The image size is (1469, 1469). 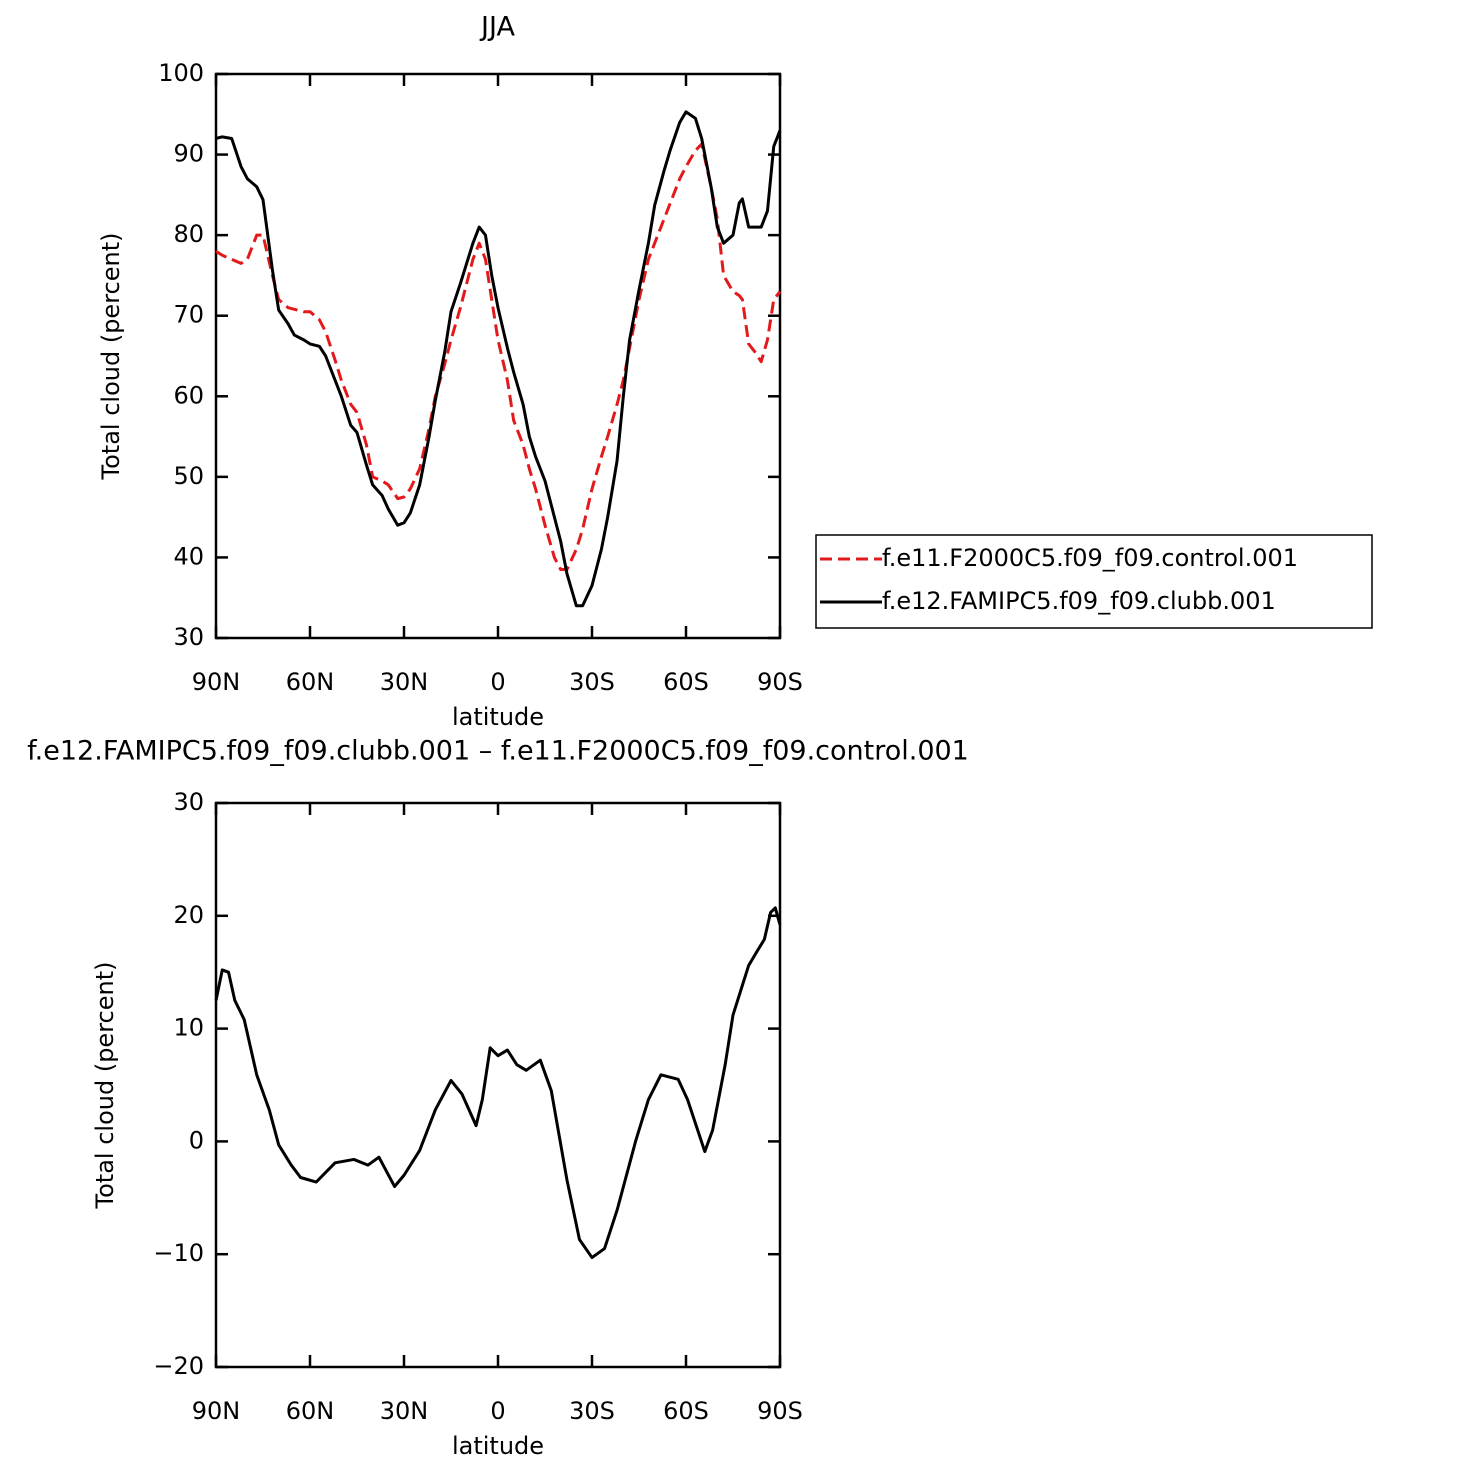 I want to click on y-tick-label: −20, so click(x=178, y=1366).